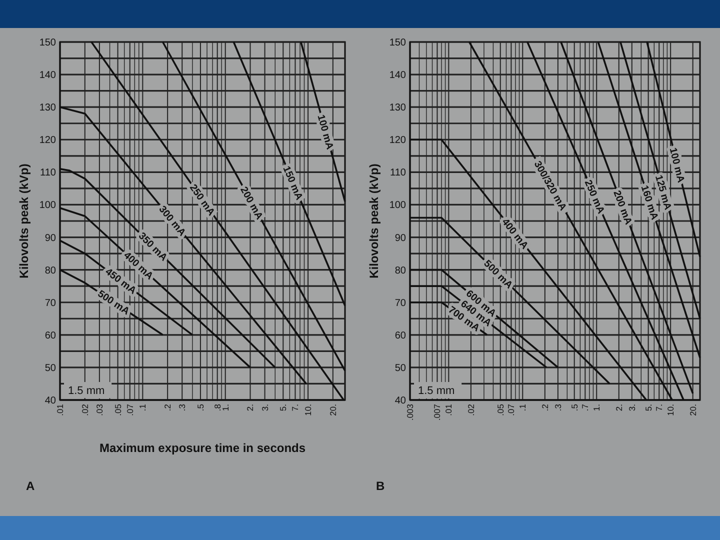  Describe the element at coordinates (99, 410) in the screenshot. I see `x-tick-label: .03` at that location.